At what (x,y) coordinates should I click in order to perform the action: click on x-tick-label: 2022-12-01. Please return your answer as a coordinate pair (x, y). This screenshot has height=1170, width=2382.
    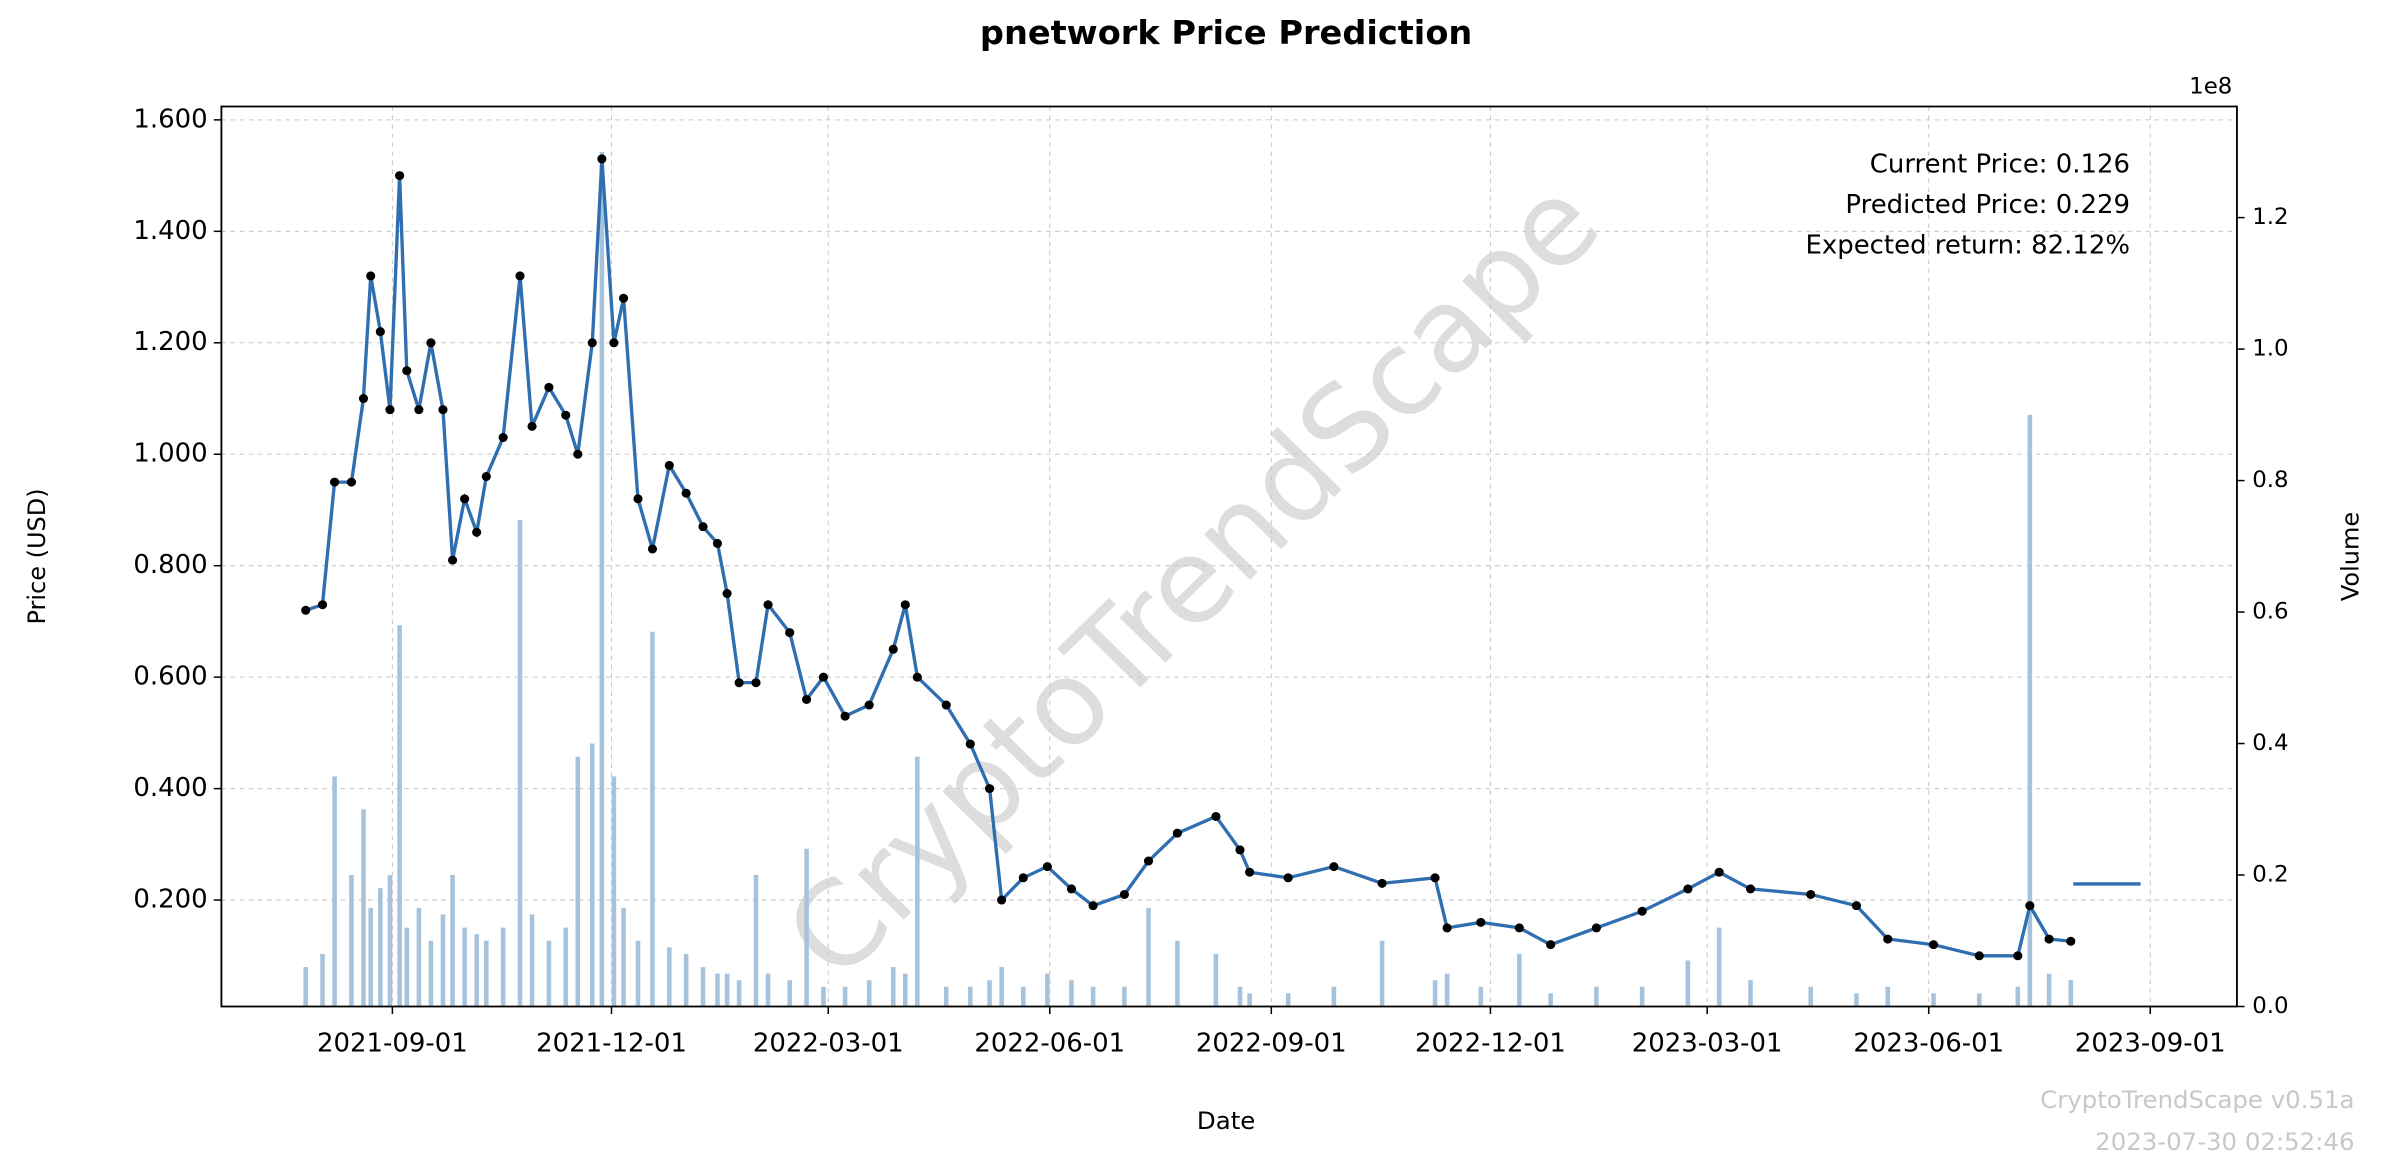
    Looking at the image, I should click on (1490, 1044).